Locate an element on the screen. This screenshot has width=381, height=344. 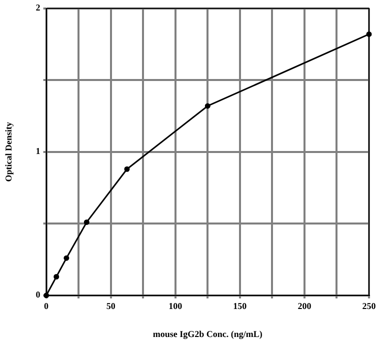
y-tick-label: 1 is located at coordinates (38, 151).